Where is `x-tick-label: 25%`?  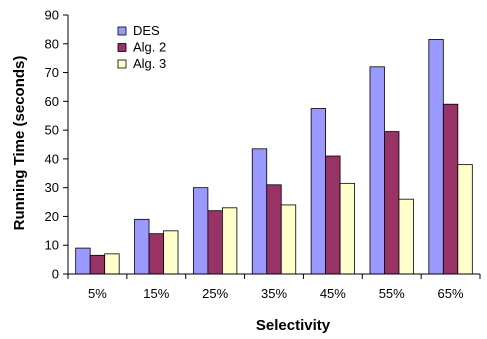
x-tick-label: 25% is located at coordinates (215, 293).